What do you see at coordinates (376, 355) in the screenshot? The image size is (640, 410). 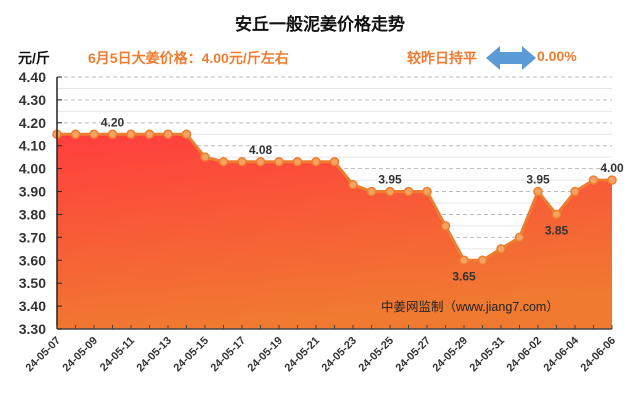 I see `x-tick-label: 24-05-25` at bounding box center [376, 355].